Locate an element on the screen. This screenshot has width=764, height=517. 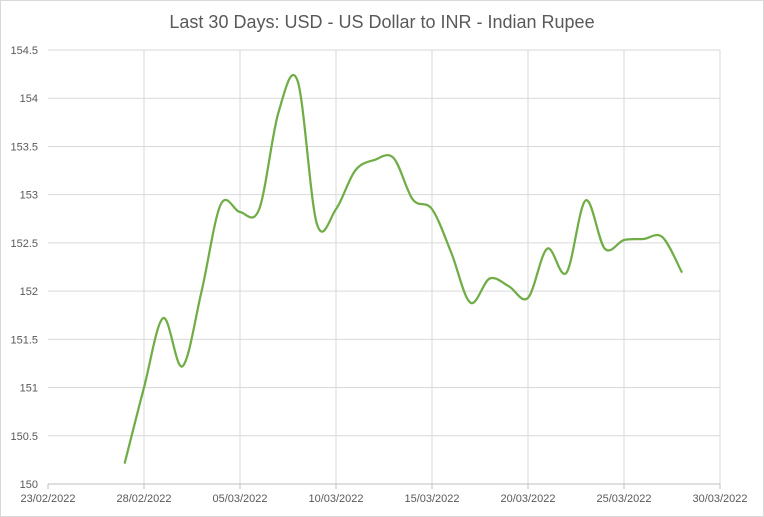
x-tick-label: 15/03/2022 is located at coordinates (431, 499).